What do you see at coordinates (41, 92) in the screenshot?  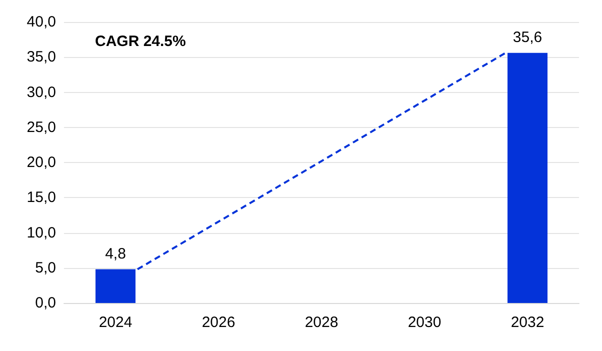 I see `y-tick-label: 30,0` at bounding box center [41, 92].